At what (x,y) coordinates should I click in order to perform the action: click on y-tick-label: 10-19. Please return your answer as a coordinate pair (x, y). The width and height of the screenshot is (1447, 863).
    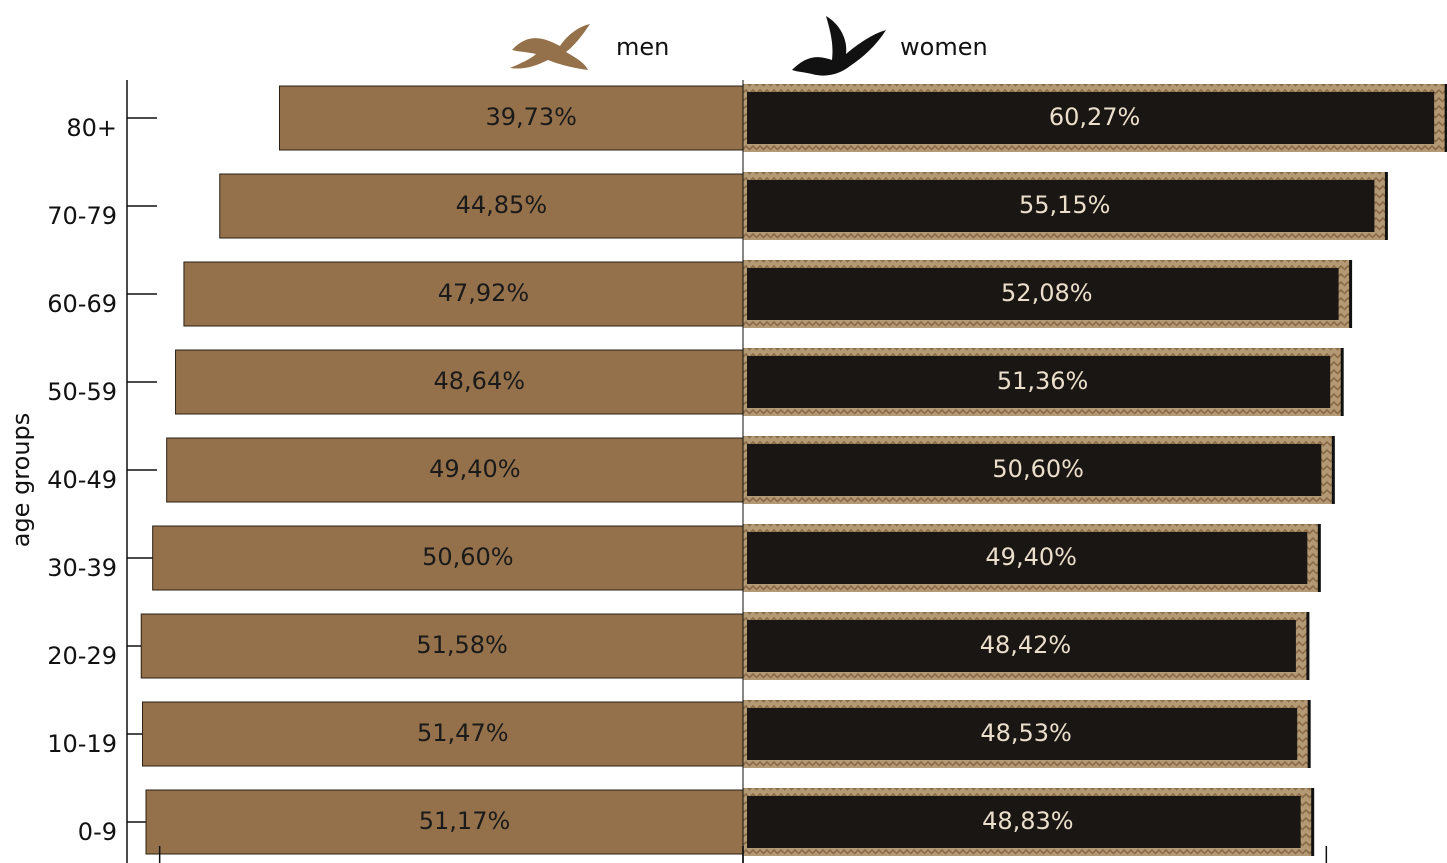
    Looking at the image, I should click on (82, 744).